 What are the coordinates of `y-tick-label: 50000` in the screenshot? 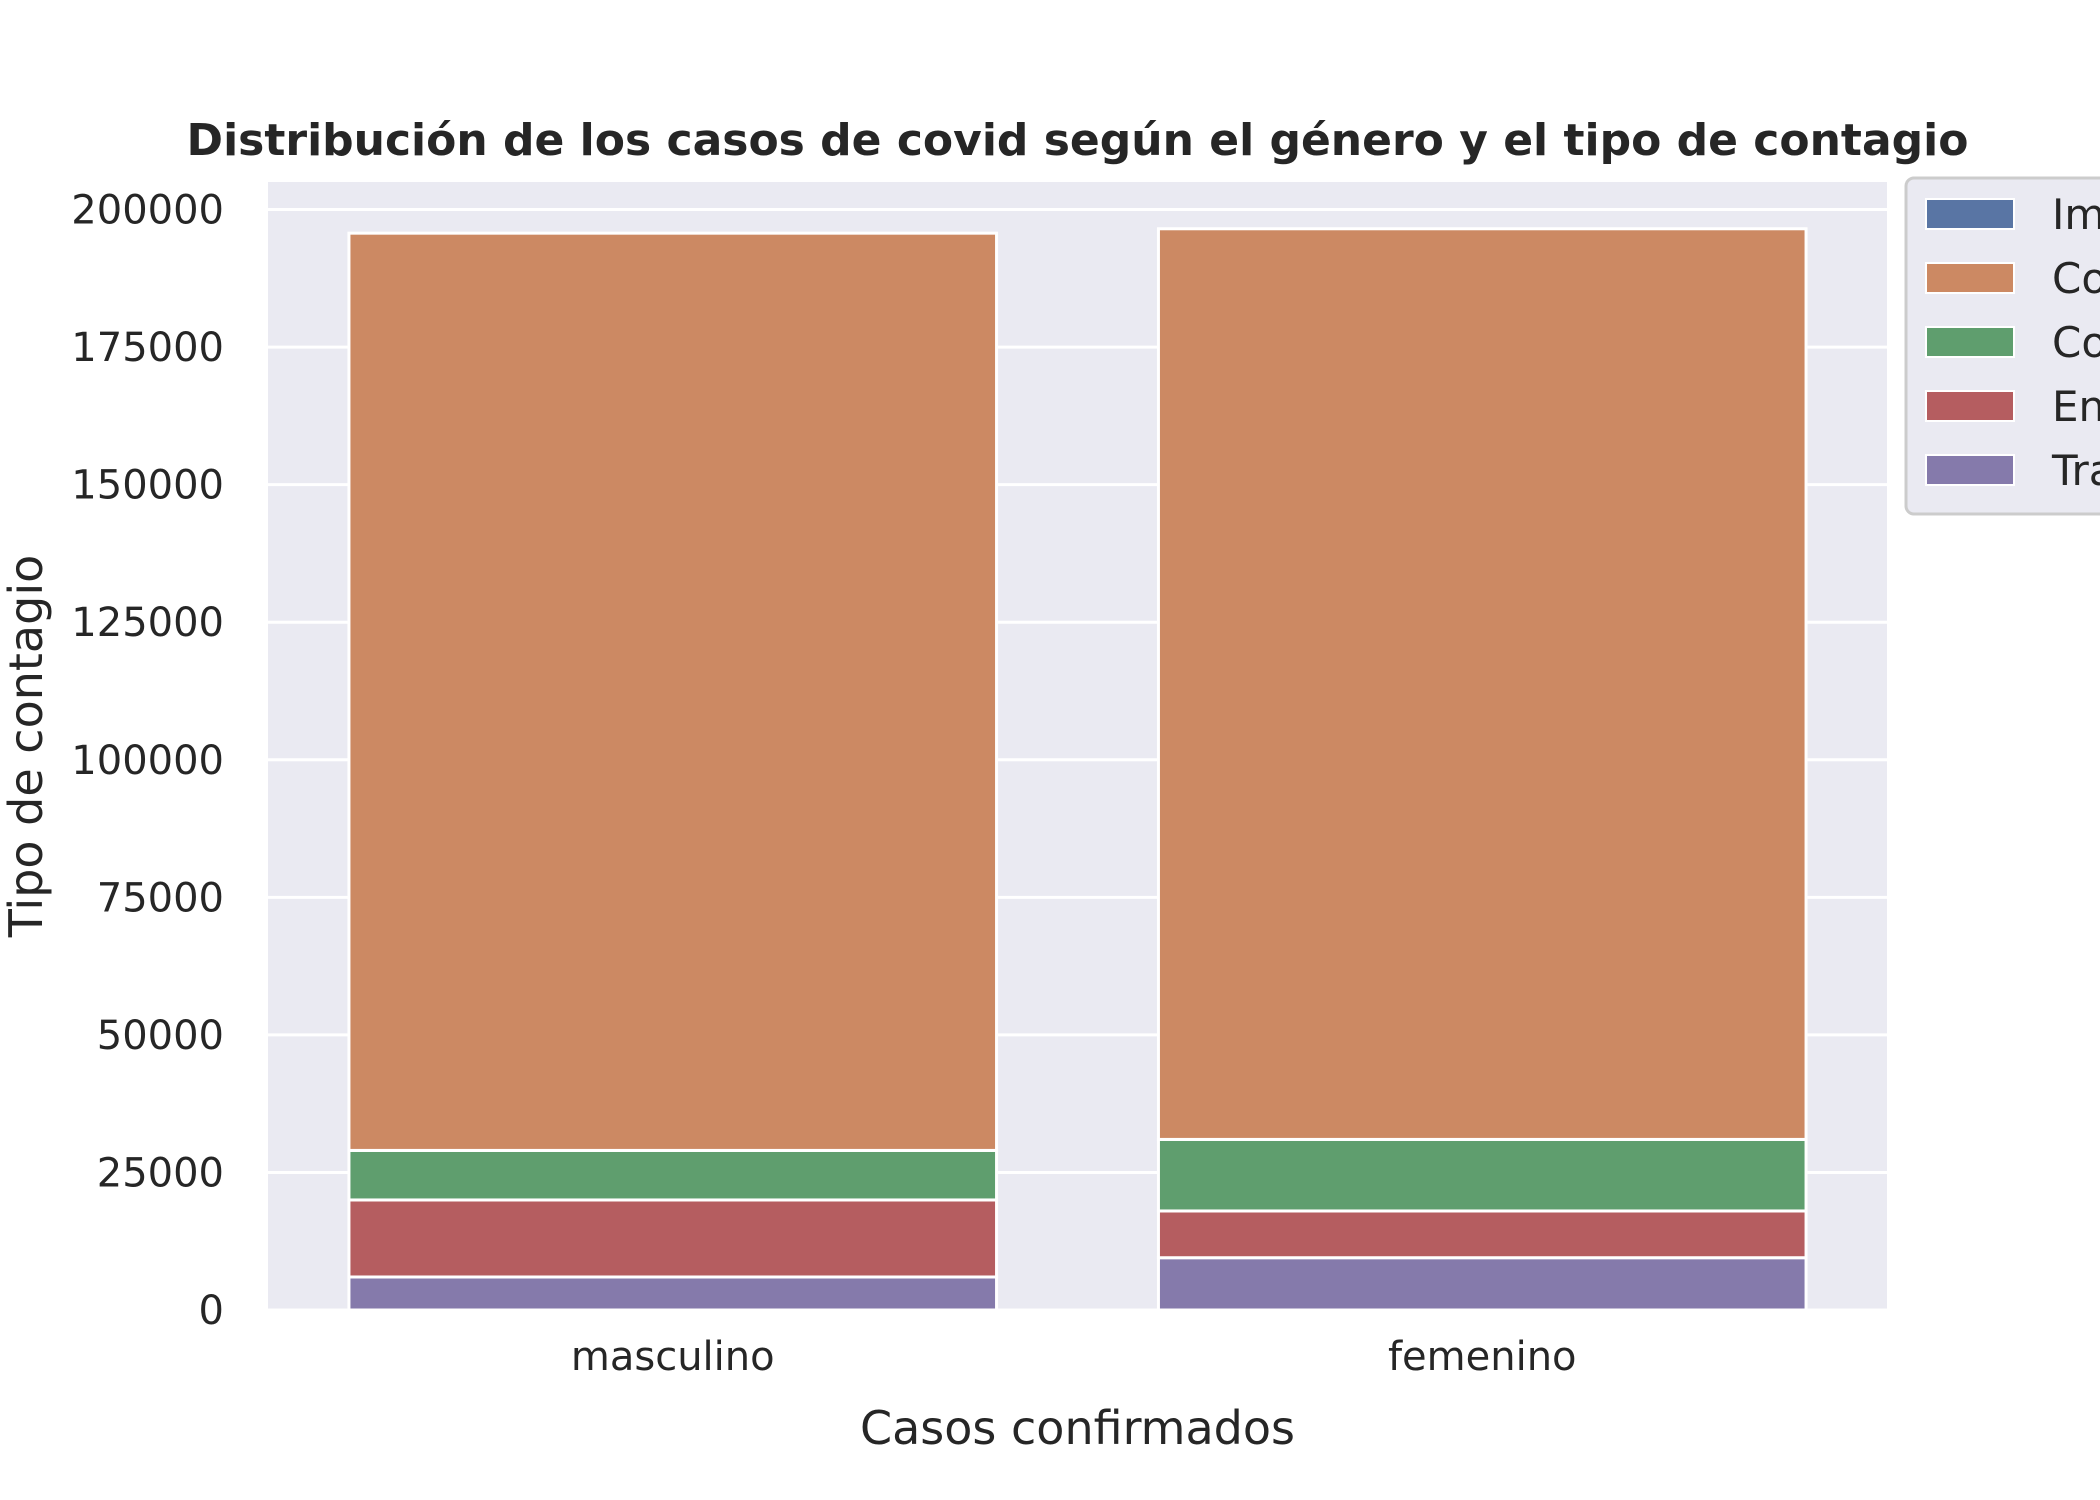 It's located at (160, 1036).